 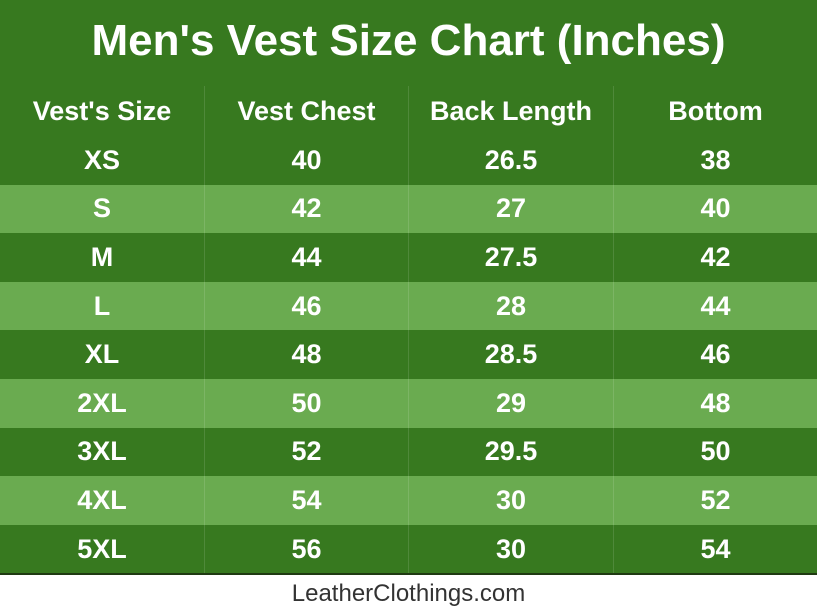 I want to click on measure-cell: 28, so click(x=510, y=306).